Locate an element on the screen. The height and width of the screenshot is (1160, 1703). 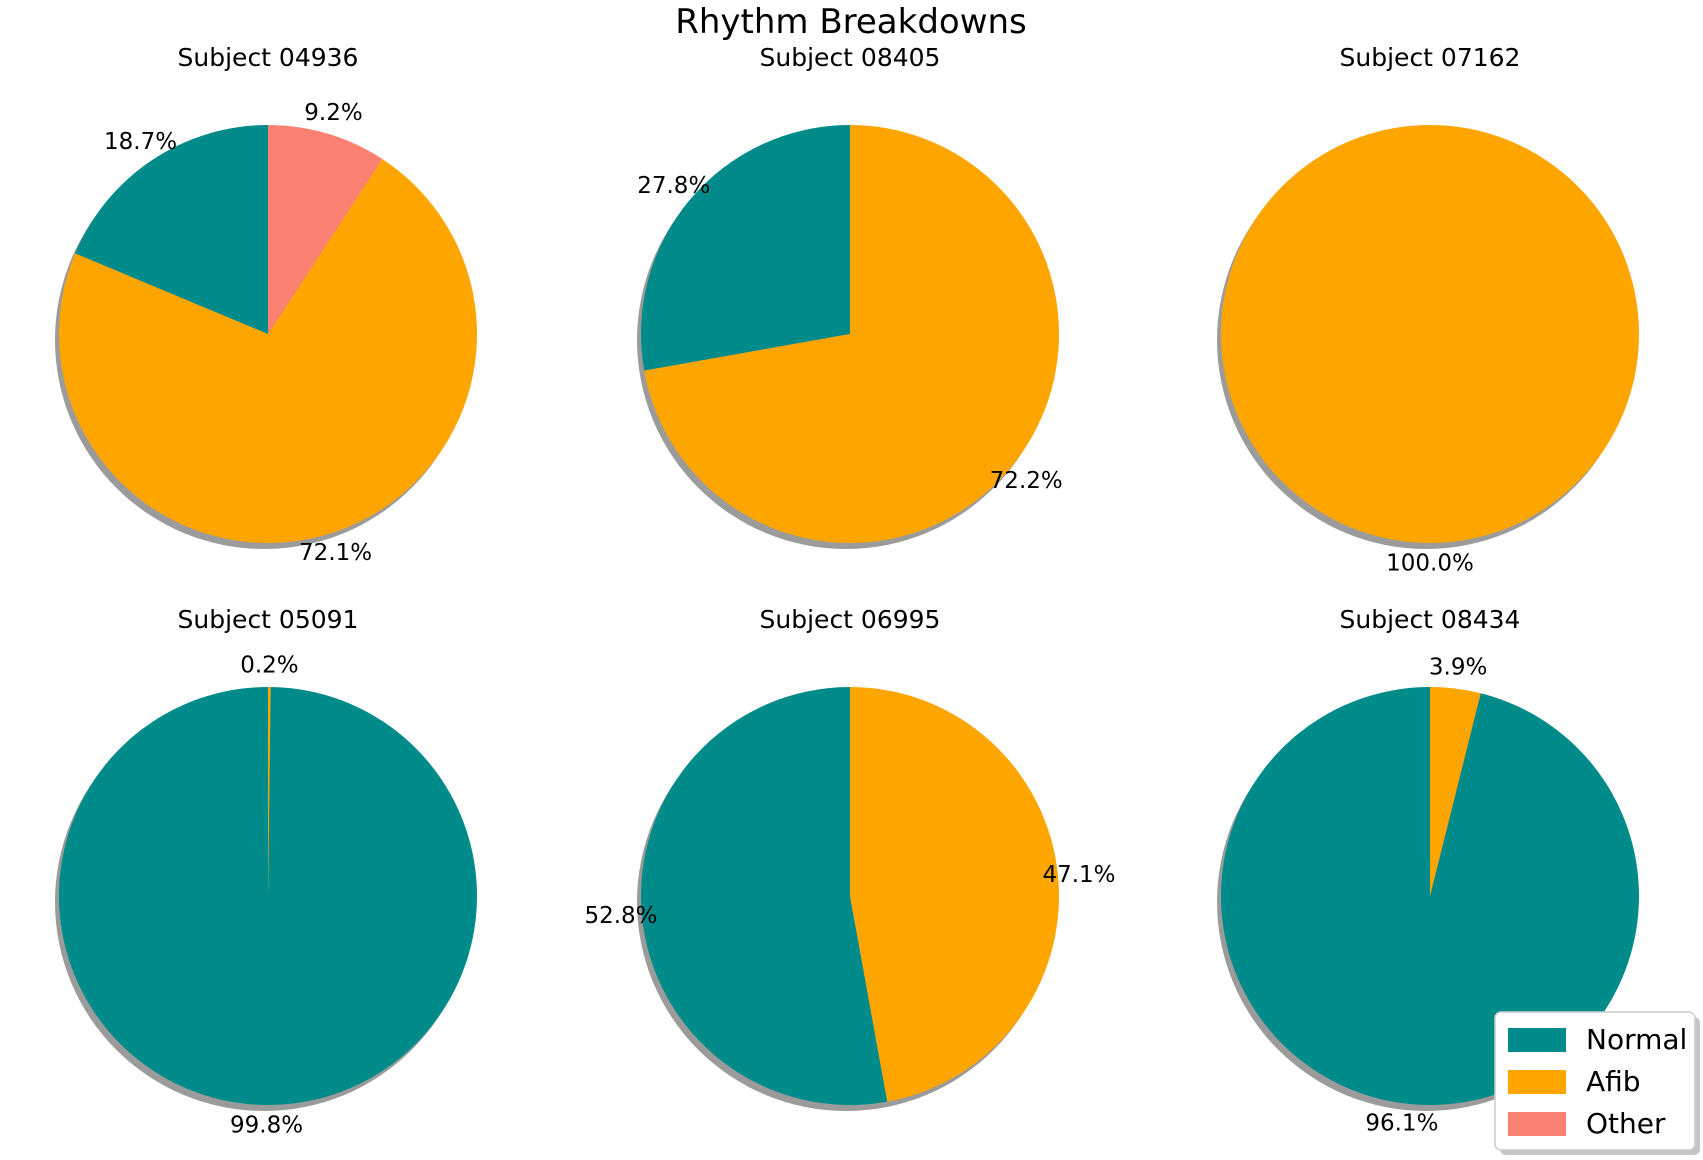
legend-label-other: Other is located at coordinates (1626, 1123).